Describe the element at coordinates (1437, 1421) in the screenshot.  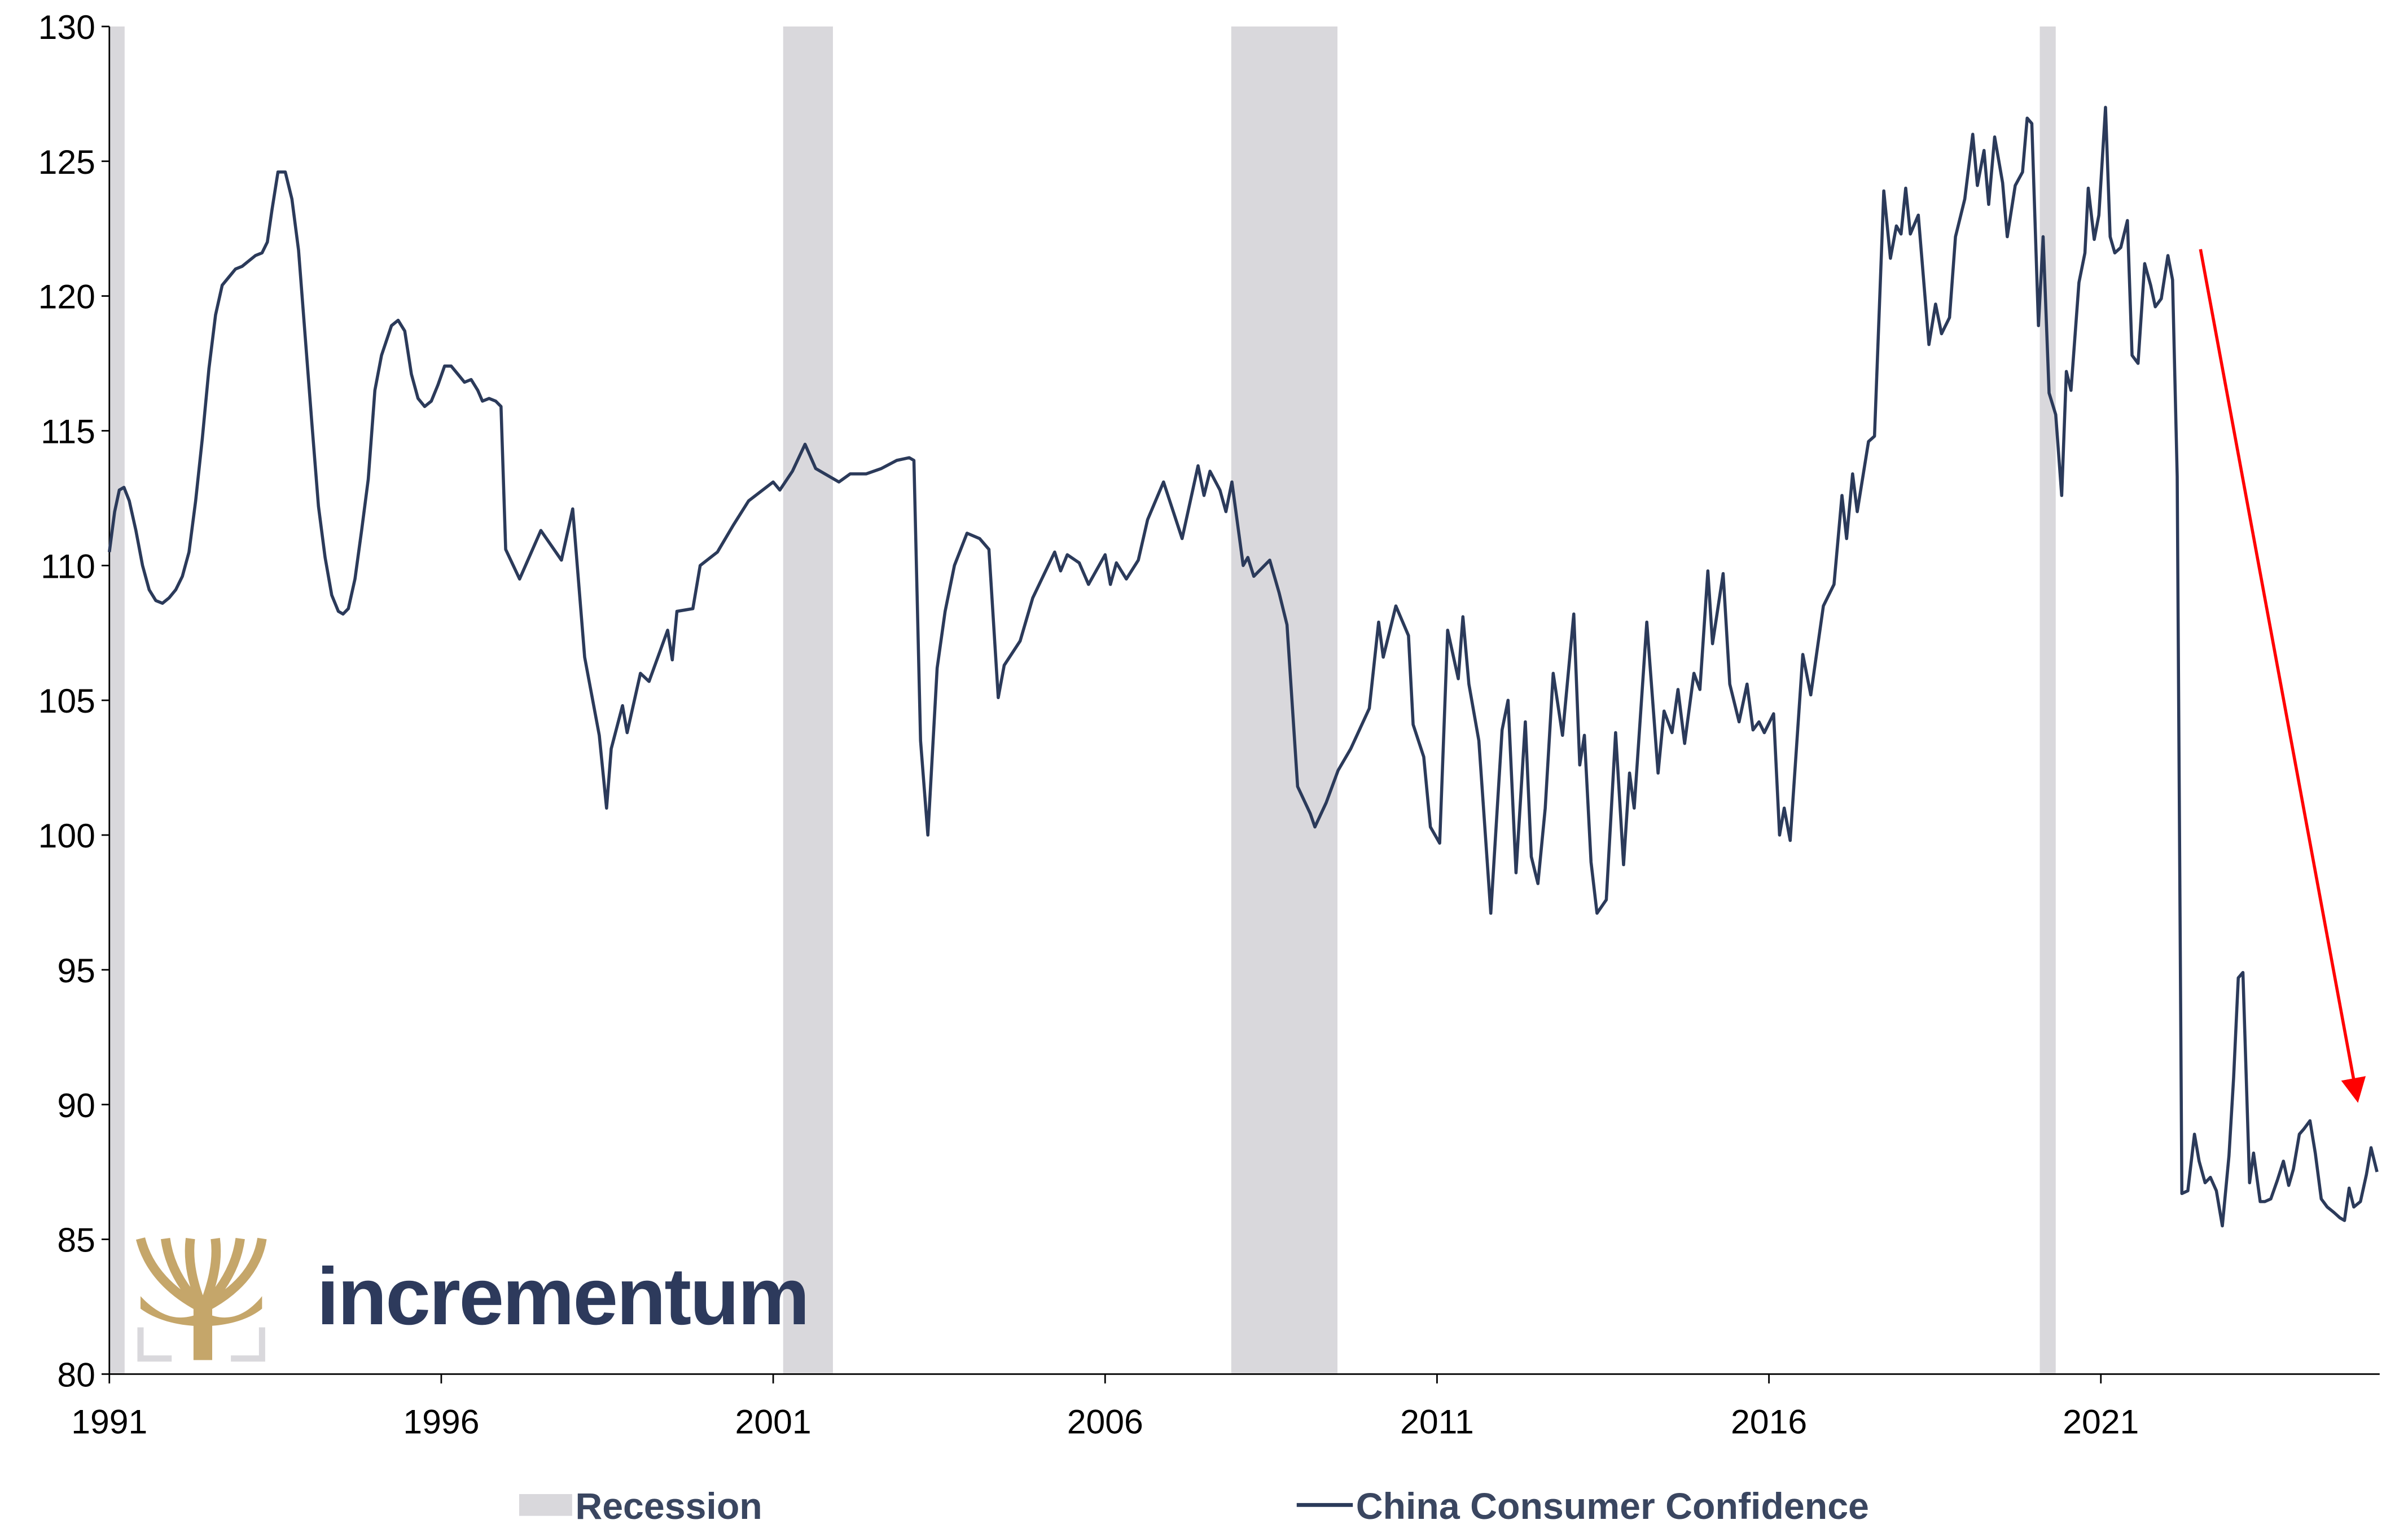
I see `x-tick-label: 2011` at that location.